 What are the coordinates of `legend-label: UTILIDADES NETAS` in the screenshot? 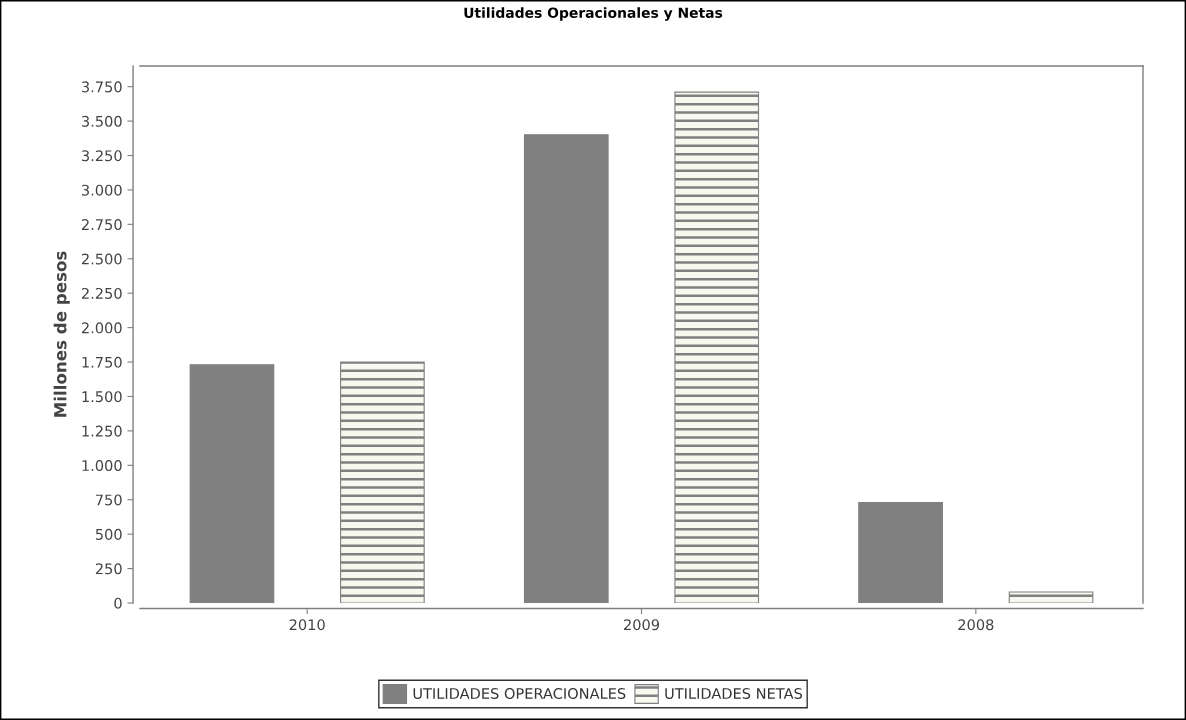 It's located at (733, 693).